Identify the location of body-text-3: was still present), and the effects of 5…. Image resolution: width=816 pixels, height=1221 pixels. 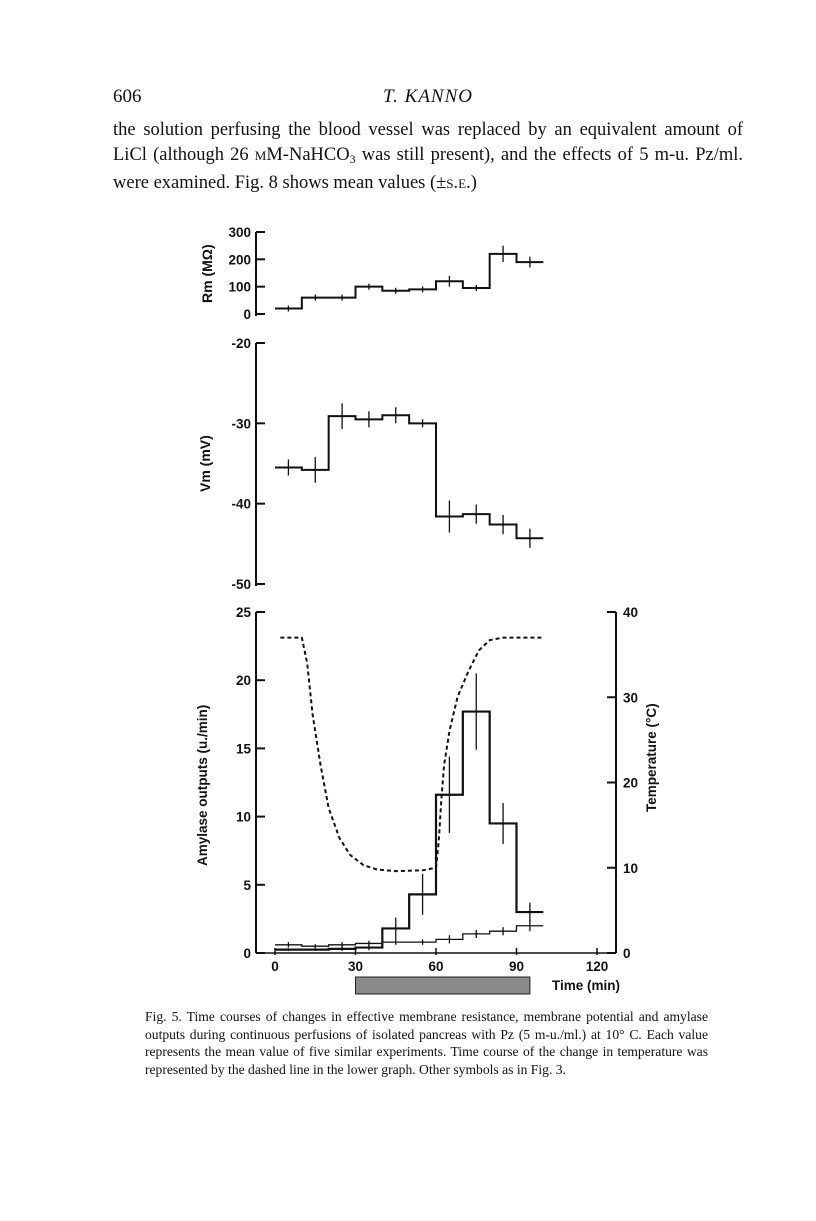
(428, 169).